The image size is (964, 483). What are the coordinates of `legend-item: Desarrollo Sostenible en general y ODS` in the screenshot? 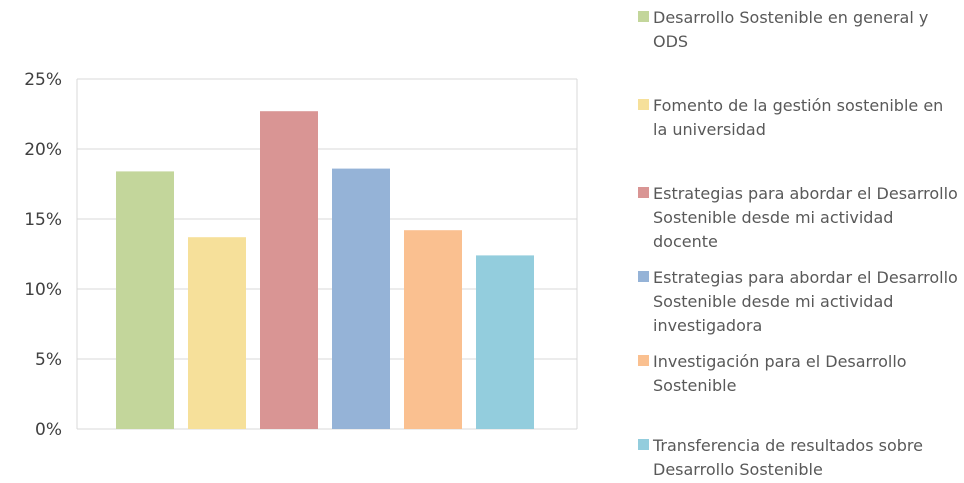 It's located at (800, 30).